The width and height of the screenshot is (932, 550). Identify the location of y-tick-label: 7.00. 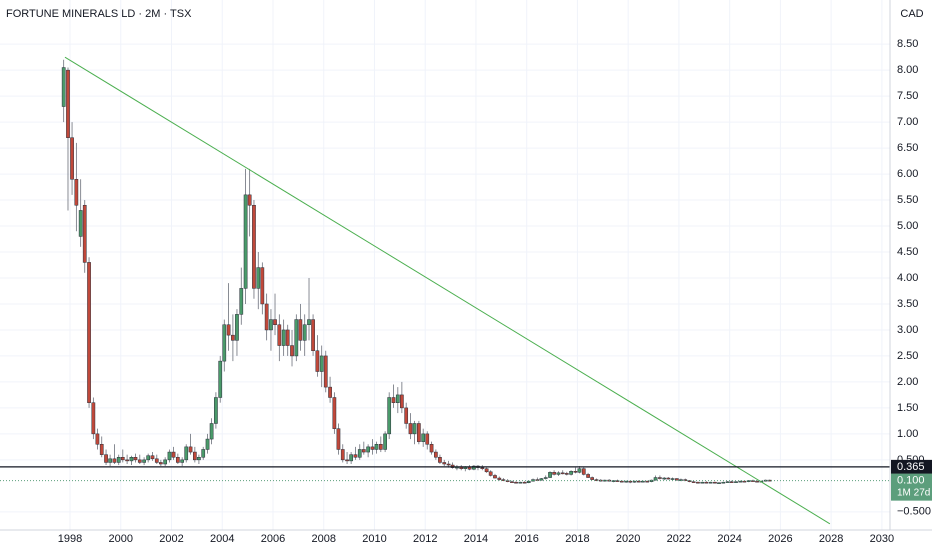
(907, 122).